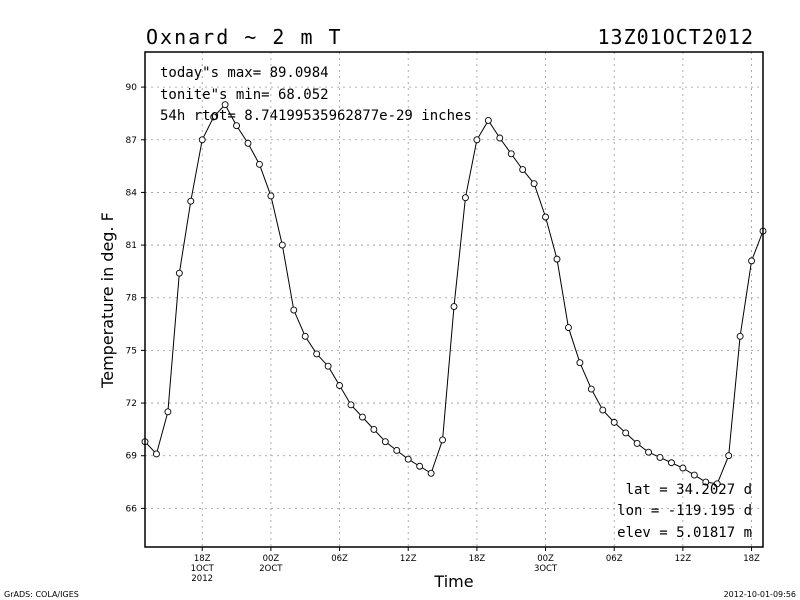  What do you see at coordinates (132, 88) in the screenshot?
I see `y-tick-label: 90` at bounding box center [132, 88].